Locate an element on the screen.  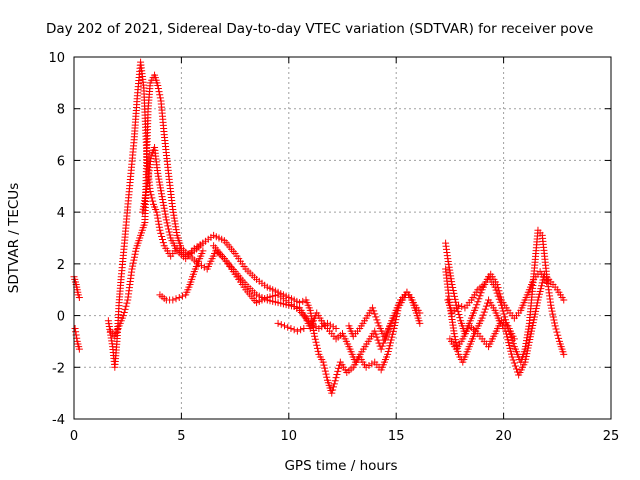
y-tick-label: 0 is located at coordinates (61, 317).